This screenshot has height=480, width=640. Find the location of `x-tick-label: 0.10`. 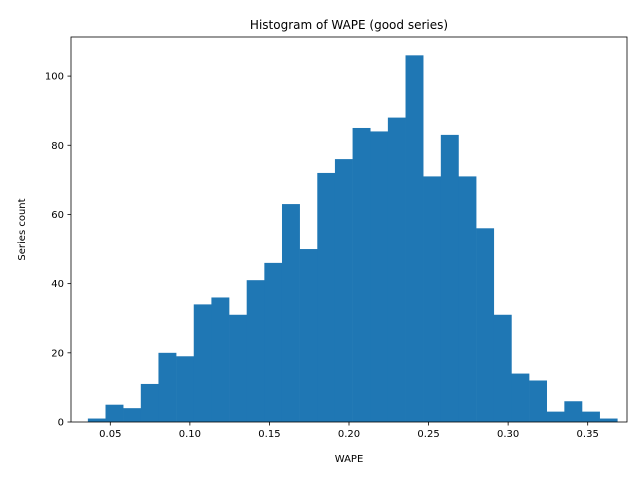

x-tick-label: 0.10 is located at coordinates (190, 434).